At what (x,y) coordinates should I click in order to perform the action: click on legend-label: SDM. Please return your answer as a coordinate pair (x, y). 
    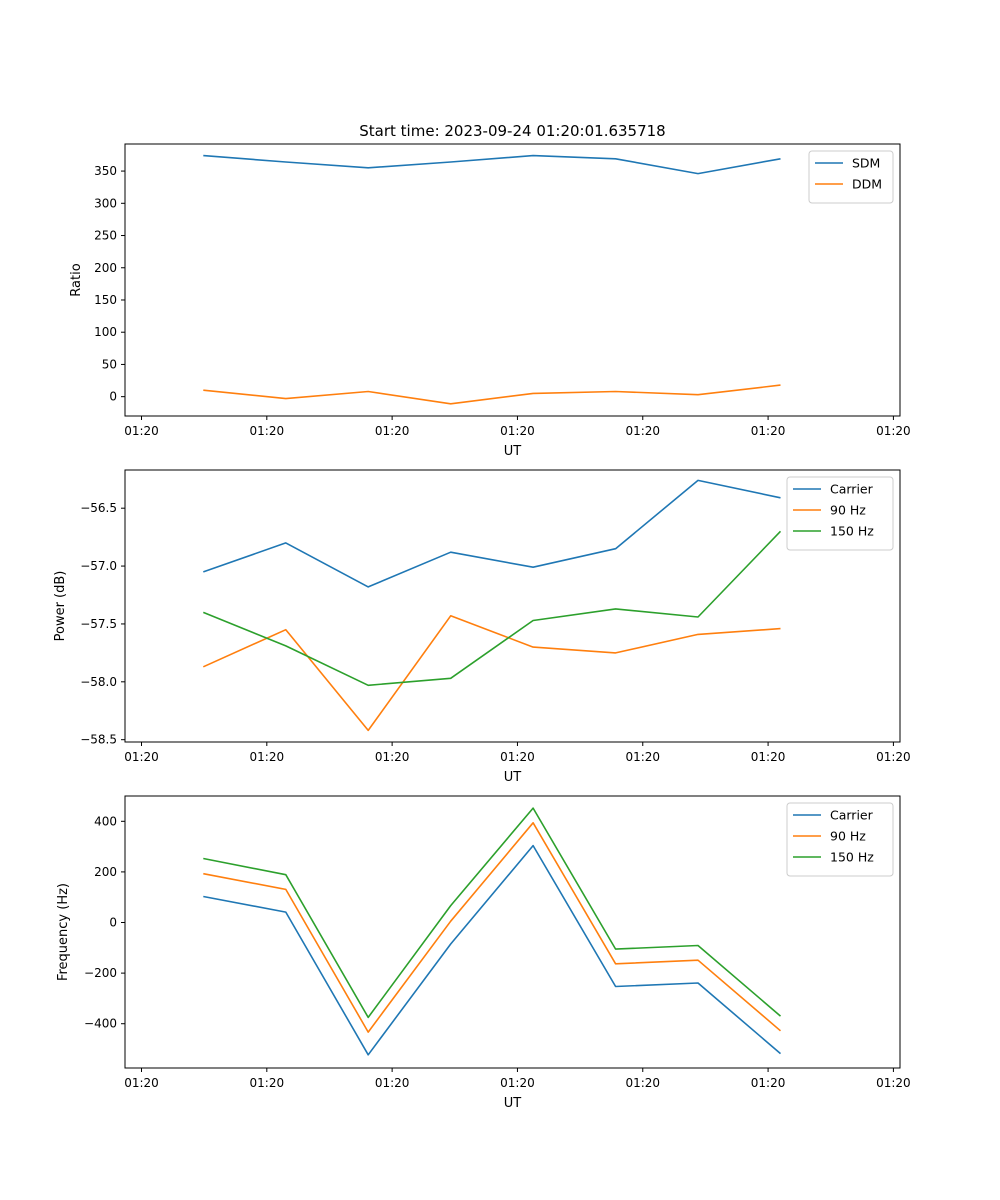
    Looking at the image, I should click on (866, 163).